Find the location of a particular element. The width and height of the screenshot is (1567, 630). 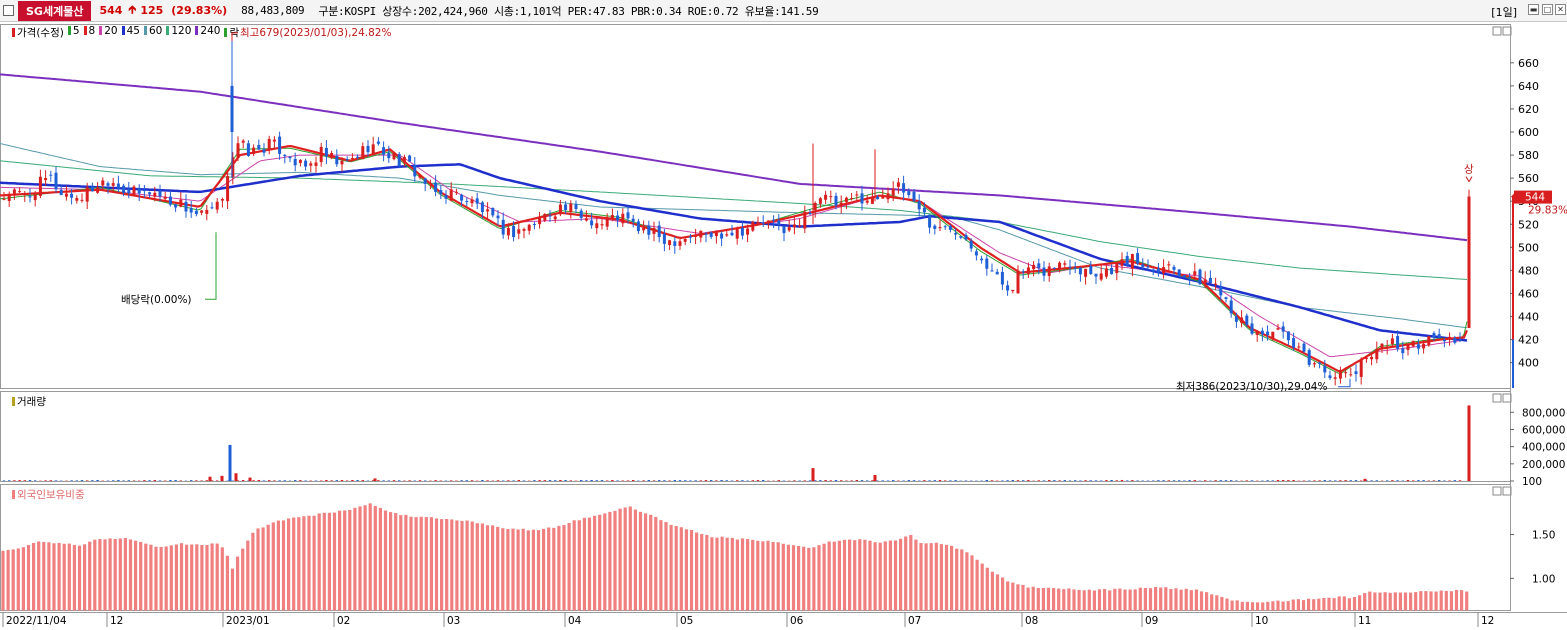

period-selector: [1일] is located at coordinates (1504, 12).